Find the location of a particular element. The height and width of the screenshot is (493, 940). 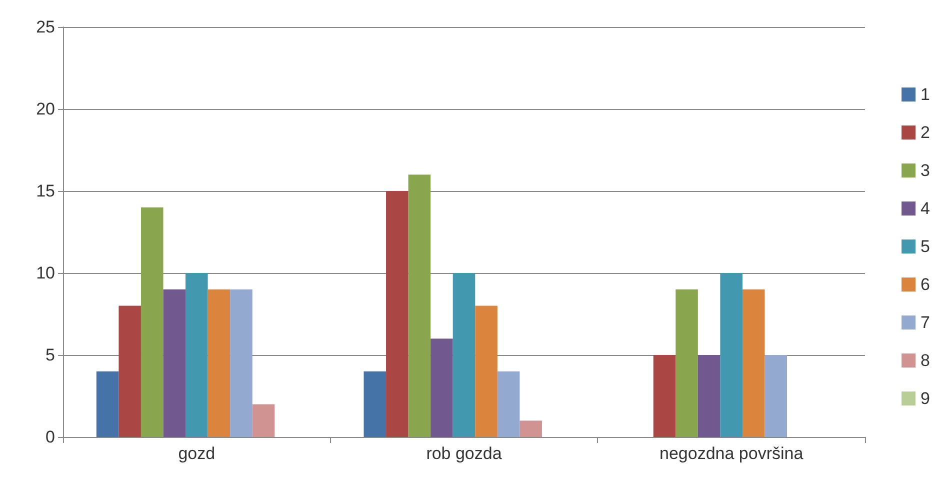

y-tick-label: 10 is located at coordinates (45, 273).